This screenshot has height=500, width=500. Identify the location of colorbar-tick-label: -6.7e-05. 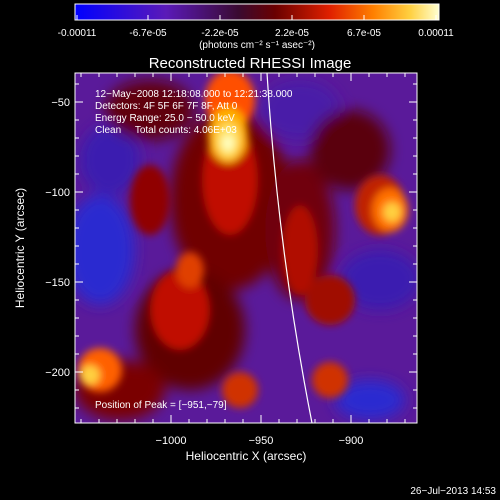
(148, 33).